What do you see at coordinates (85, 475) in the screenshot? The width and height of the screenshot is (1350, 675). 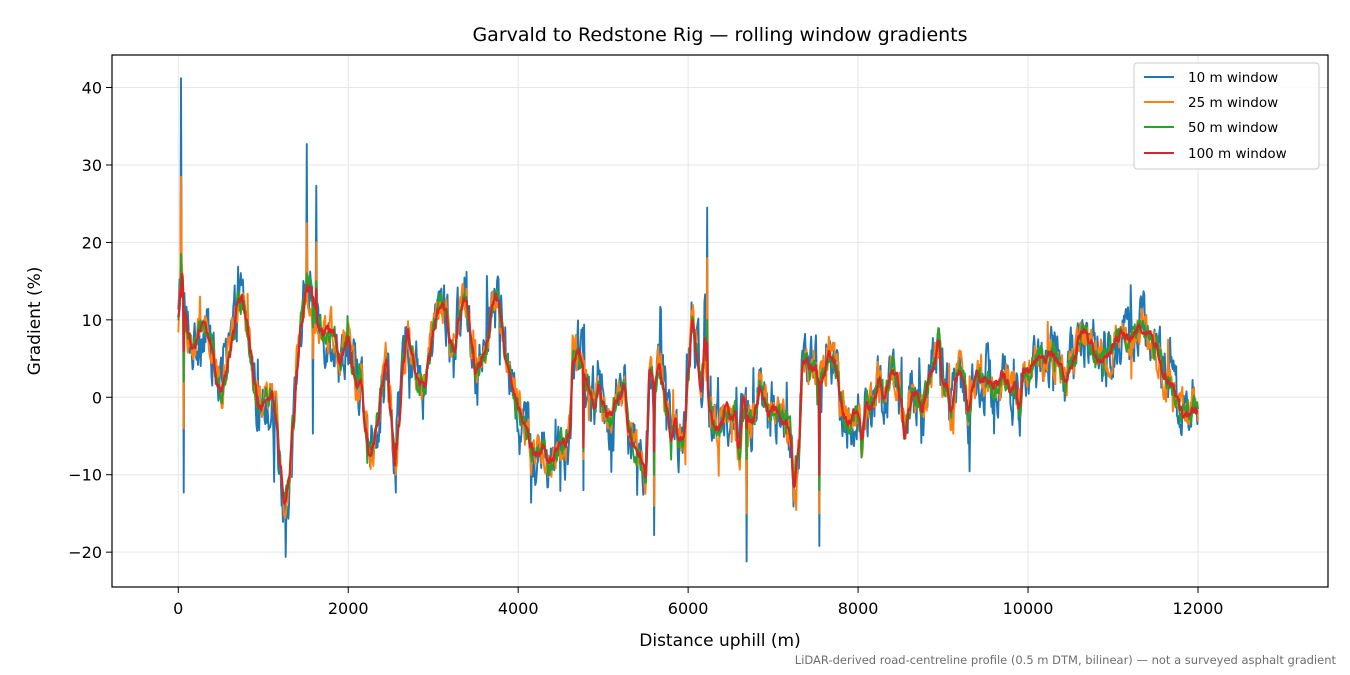 I see `y-tick-label: −10` at bounding box center [85, 475].